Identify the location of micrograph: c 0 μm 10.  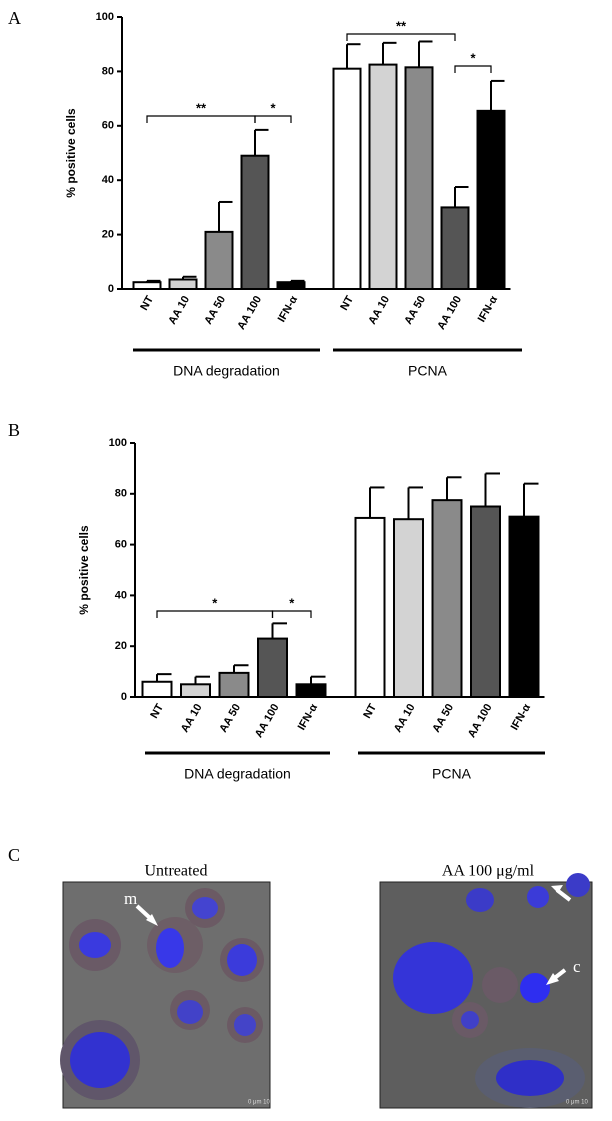
(486, 991).